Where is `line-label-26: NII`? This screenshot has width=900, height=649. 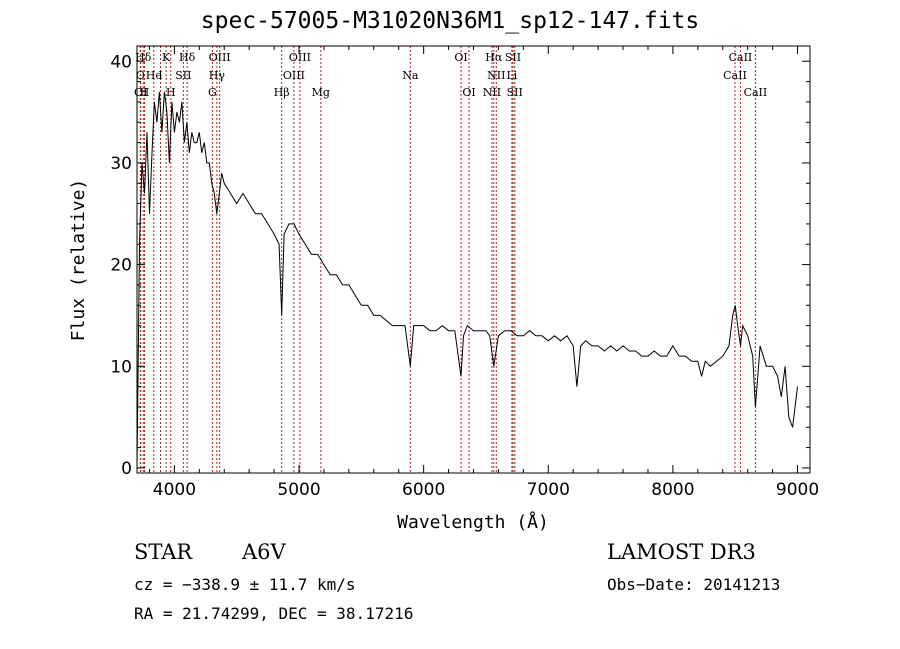
line-label-26: NII is located at coordinates (492, 92).